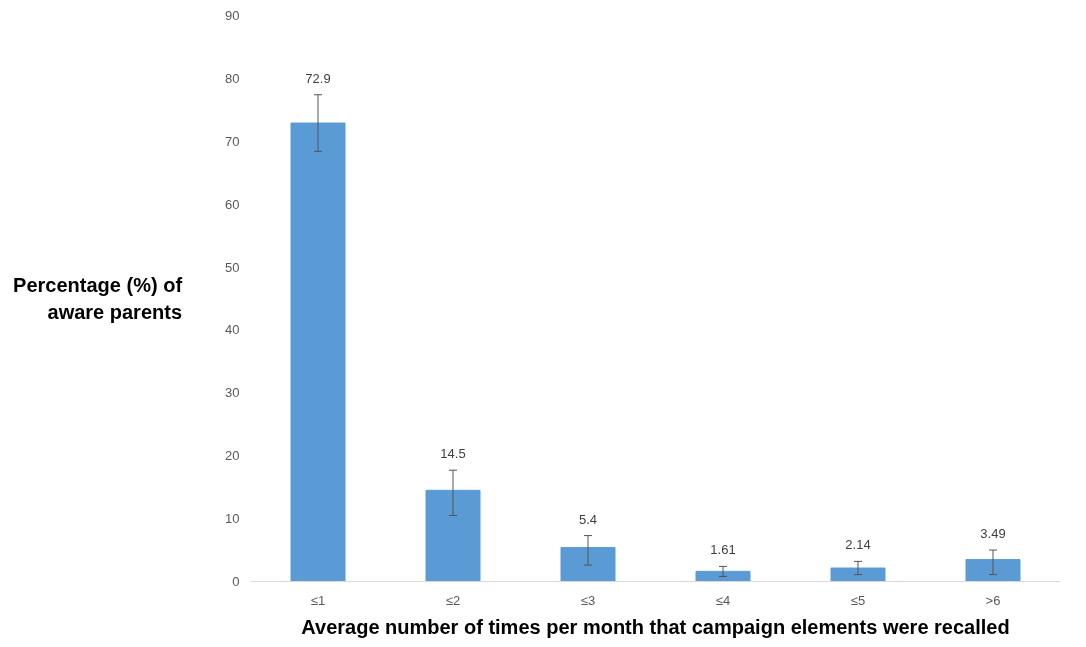 The width and height of the screenshot is (1086, 647). I want to click on y-tick-label: 60, so click(232, 204).